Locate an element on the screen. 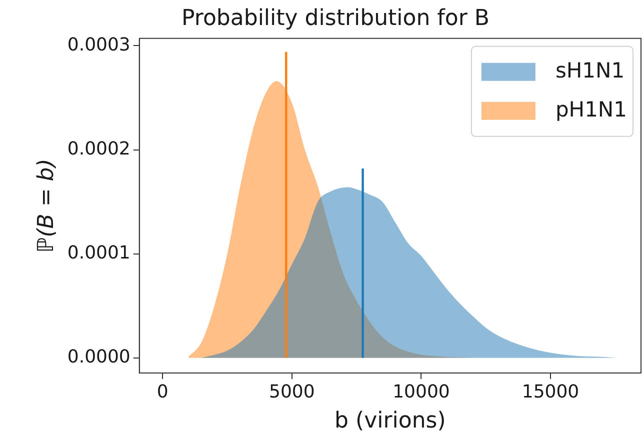 This screenshot has width=644, height=441. legend-label: pH1N1 is located at coordinates (591, 109).